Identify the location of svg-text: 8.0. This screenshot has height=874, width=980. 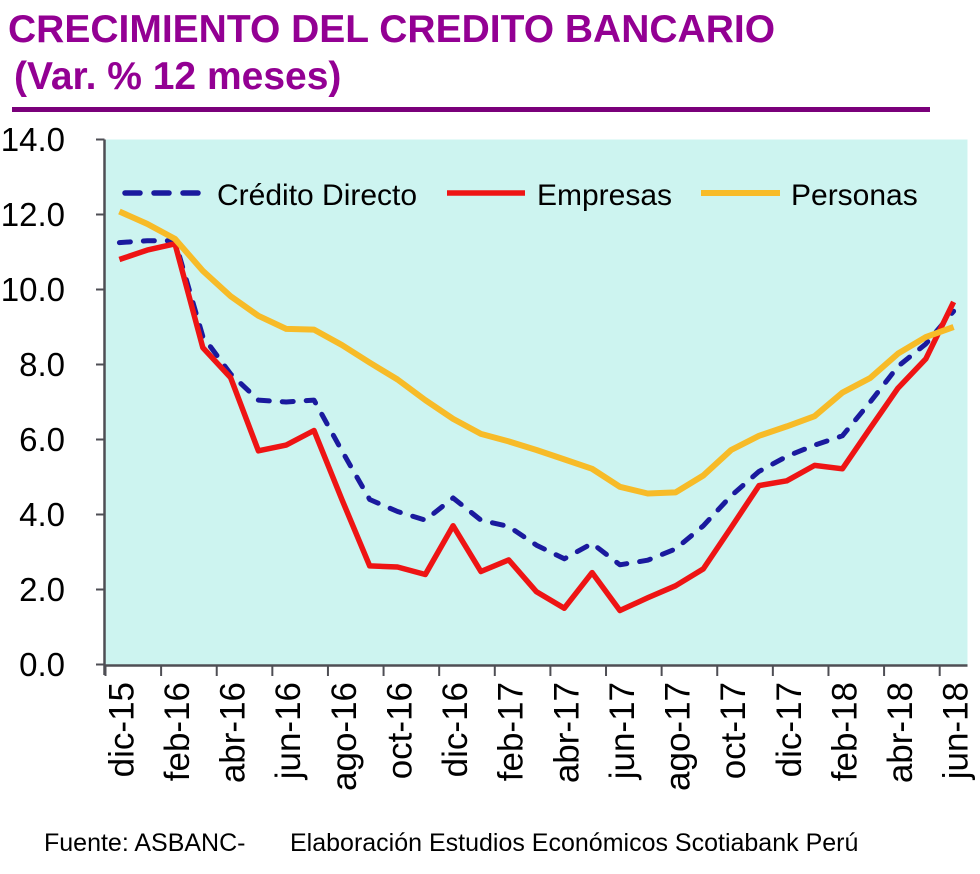
(42, 364).